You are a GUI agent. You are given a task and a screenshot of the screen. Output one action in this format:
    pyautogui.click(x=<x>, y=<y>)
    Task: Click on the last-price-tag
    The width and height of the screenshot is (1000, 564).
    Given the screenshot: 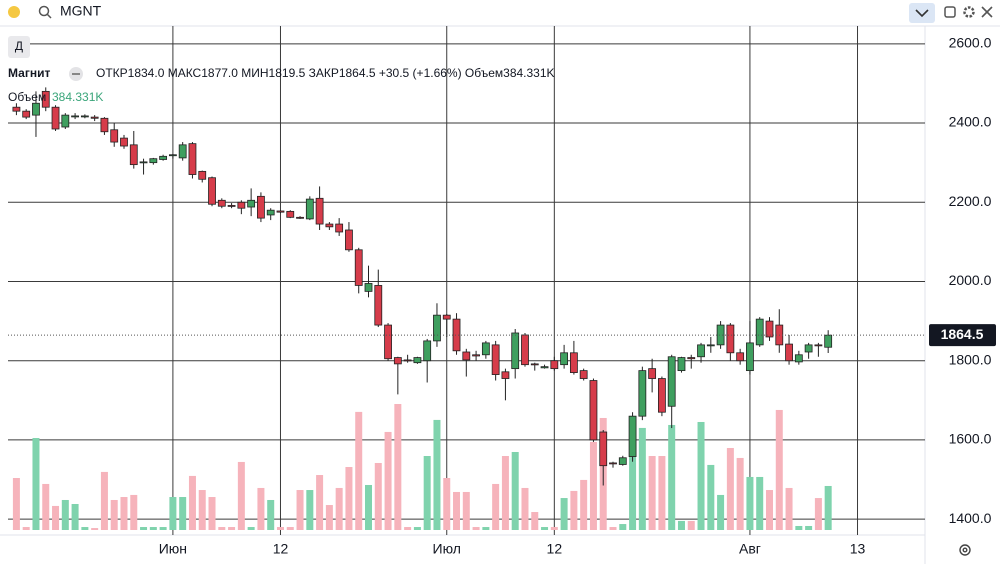 What is the action you would take?
    pyautogui.click(x=962, y=335)
    